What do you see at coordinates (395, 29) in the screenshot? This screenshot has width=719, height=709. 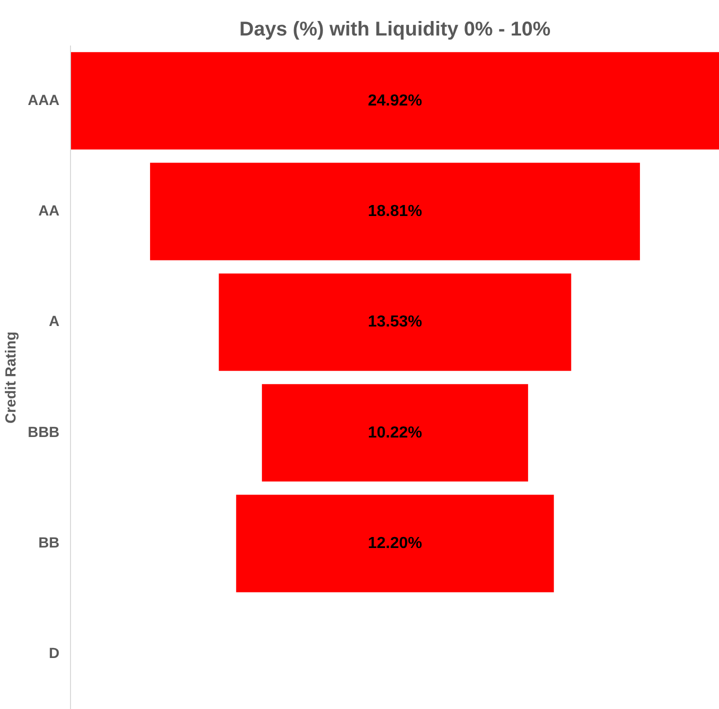 I see `text: Days (%) with Liquidity 0% - 10%` at bounding box center [395, 29].